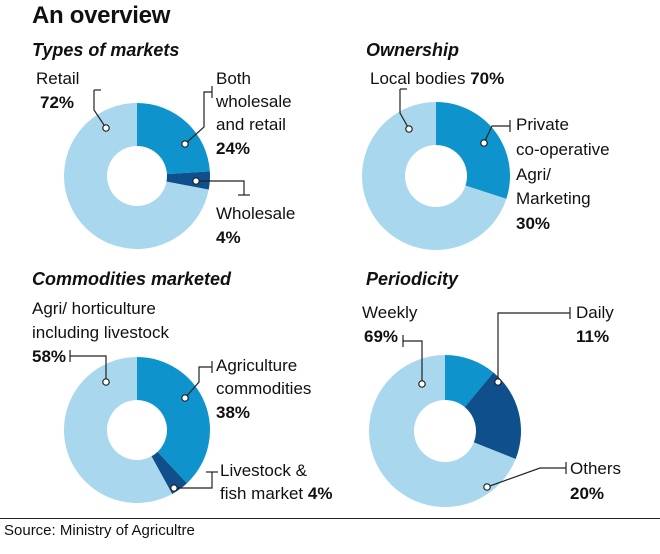 The image size is (660, 554). What do you see at coordinates (593, 336) in the screenshot?
I see `value-daily: 11%` at bounding box center [593, 336].